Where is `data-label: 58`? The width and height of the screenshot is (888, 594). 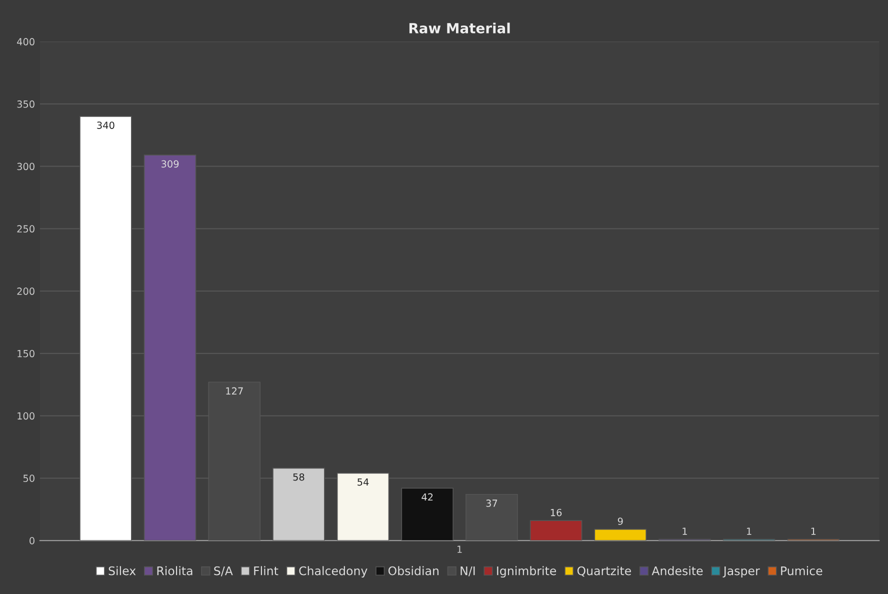 data-label: 58 is located at coordinates (298, 477).